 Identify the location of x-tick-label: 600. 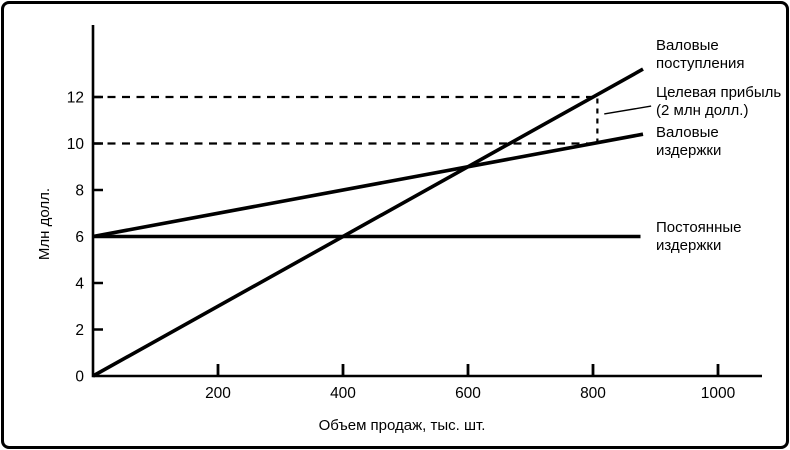
(468, 393).